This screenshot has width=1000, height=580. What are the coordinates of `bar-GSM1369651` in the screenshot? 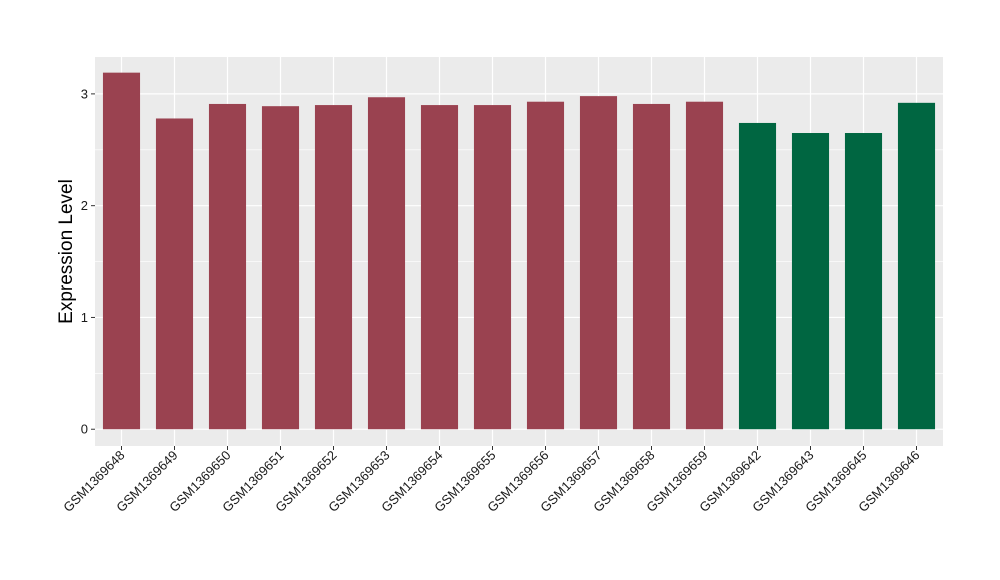 It's located at (280, 268).